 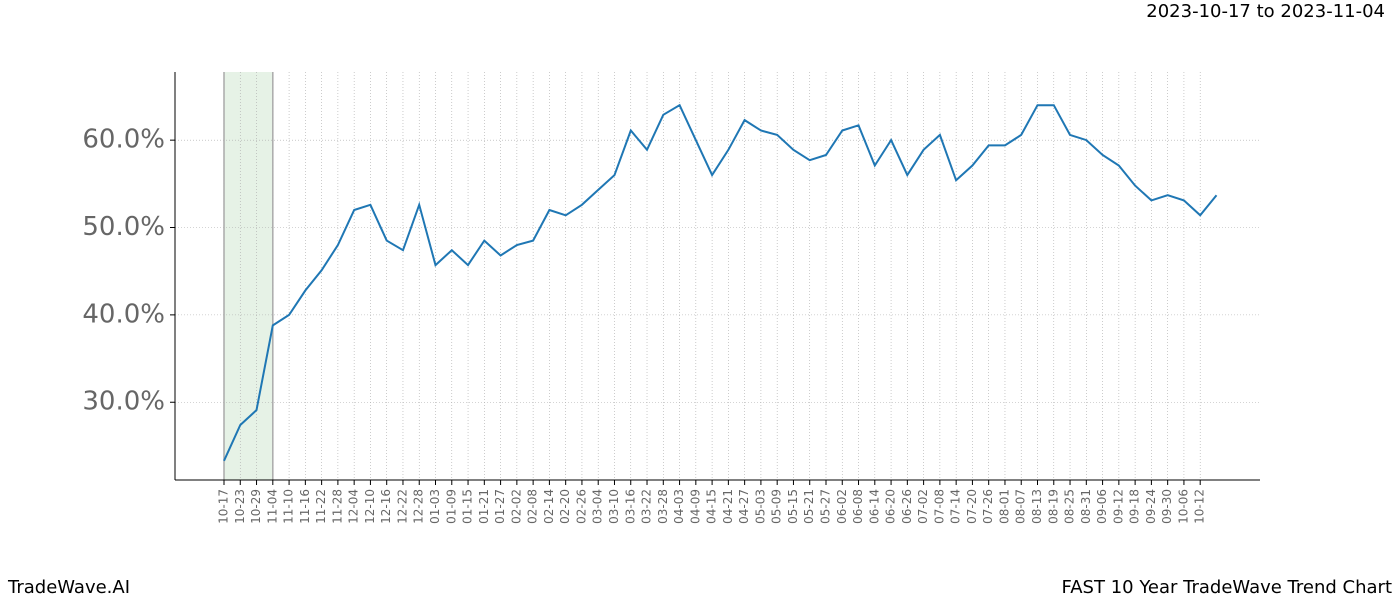 What do you see at coordinates (874, 506) in the screenshot?
I see `x-tick-label: 06-14` at bounding box center [874, 506].